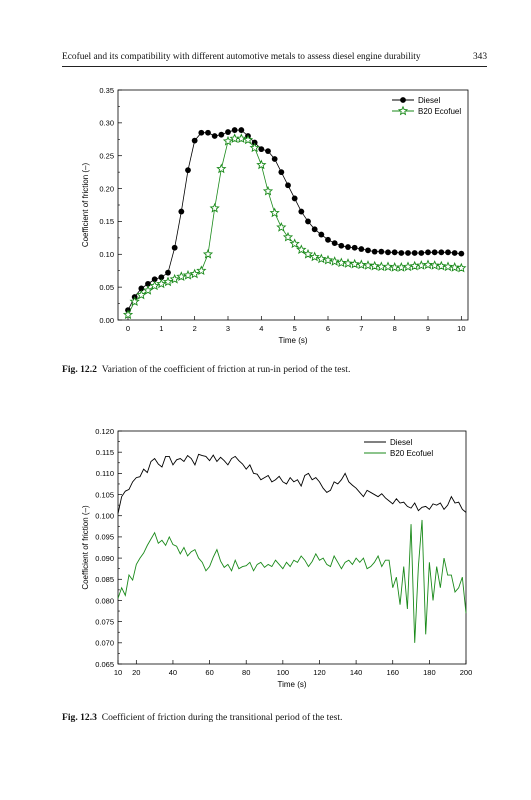  Describe the element at coordinates (106, 156) in the screenshot. I see `y-tick-label: 0.25` at that location.